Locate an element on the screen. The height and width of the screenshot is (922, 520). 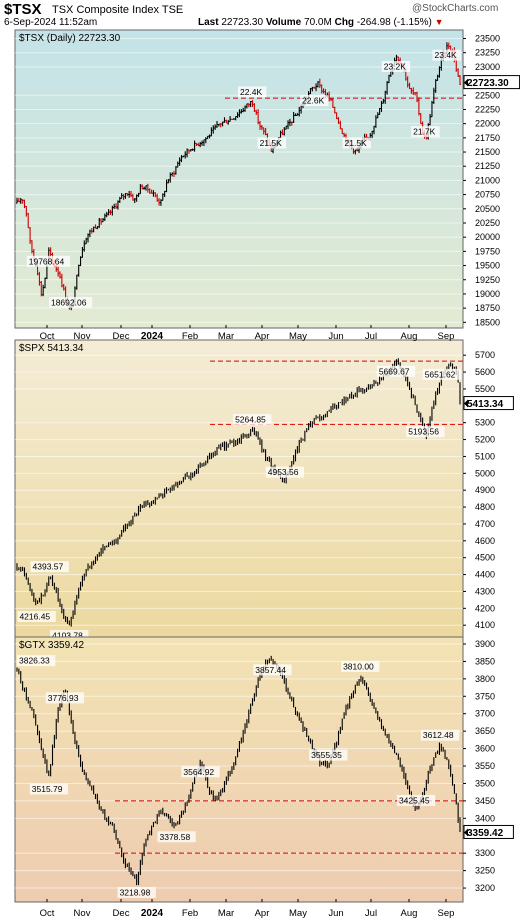
y-tick-label: 19250 is located at coordinates (487, 280).